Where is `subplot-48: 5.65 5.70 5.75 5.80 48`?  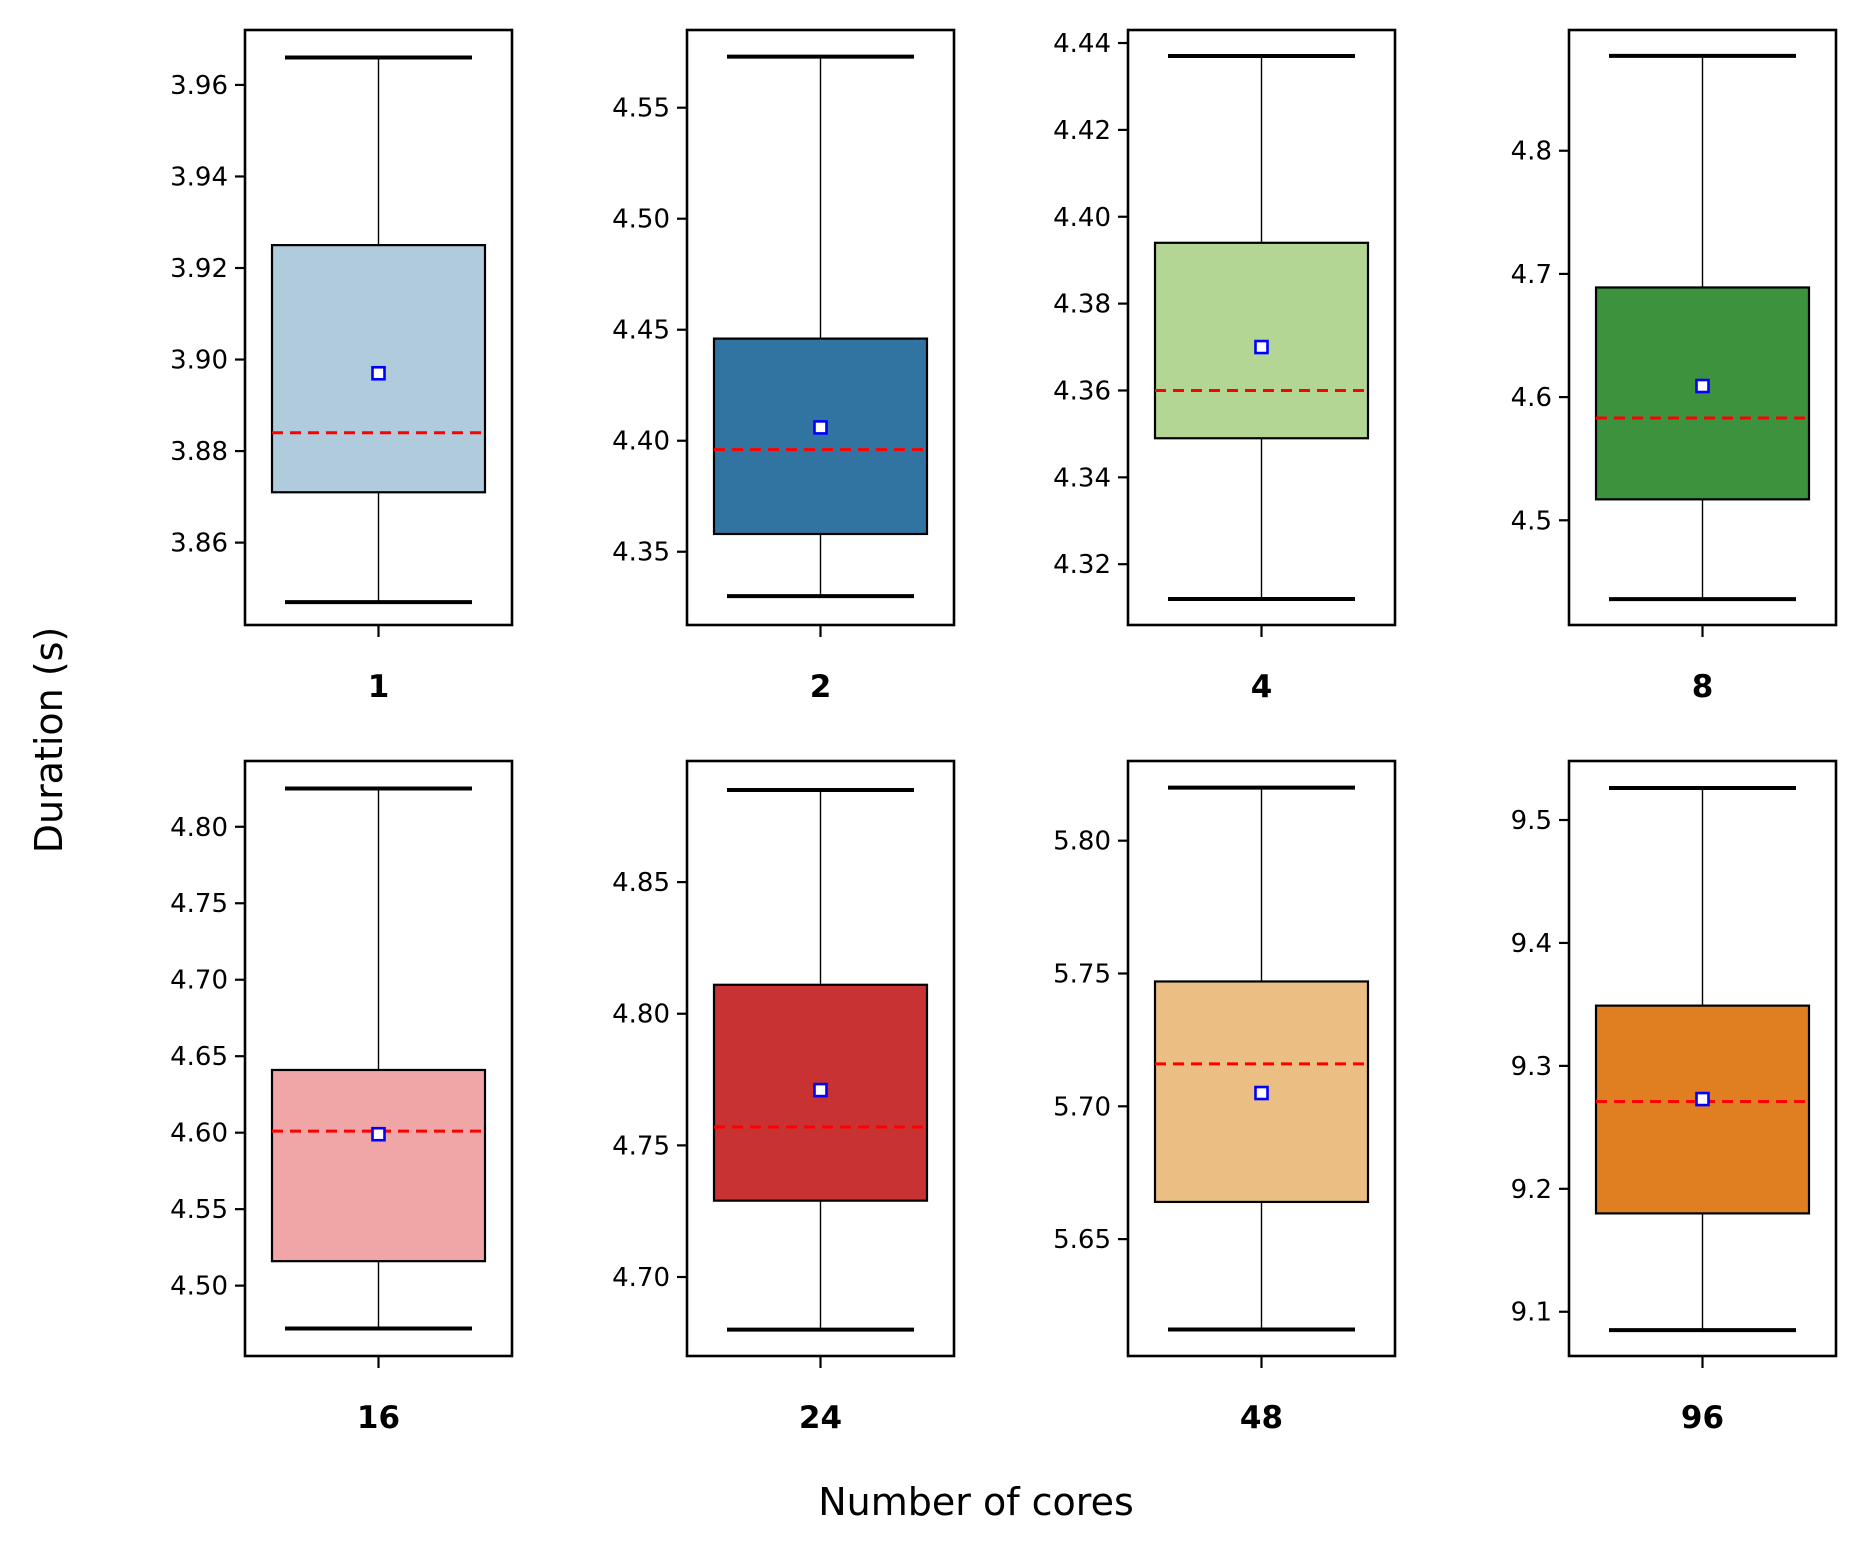 subplot-48: 5.65 5.70 5.75 5.80 48 is located at coordinates (1225, 1097).